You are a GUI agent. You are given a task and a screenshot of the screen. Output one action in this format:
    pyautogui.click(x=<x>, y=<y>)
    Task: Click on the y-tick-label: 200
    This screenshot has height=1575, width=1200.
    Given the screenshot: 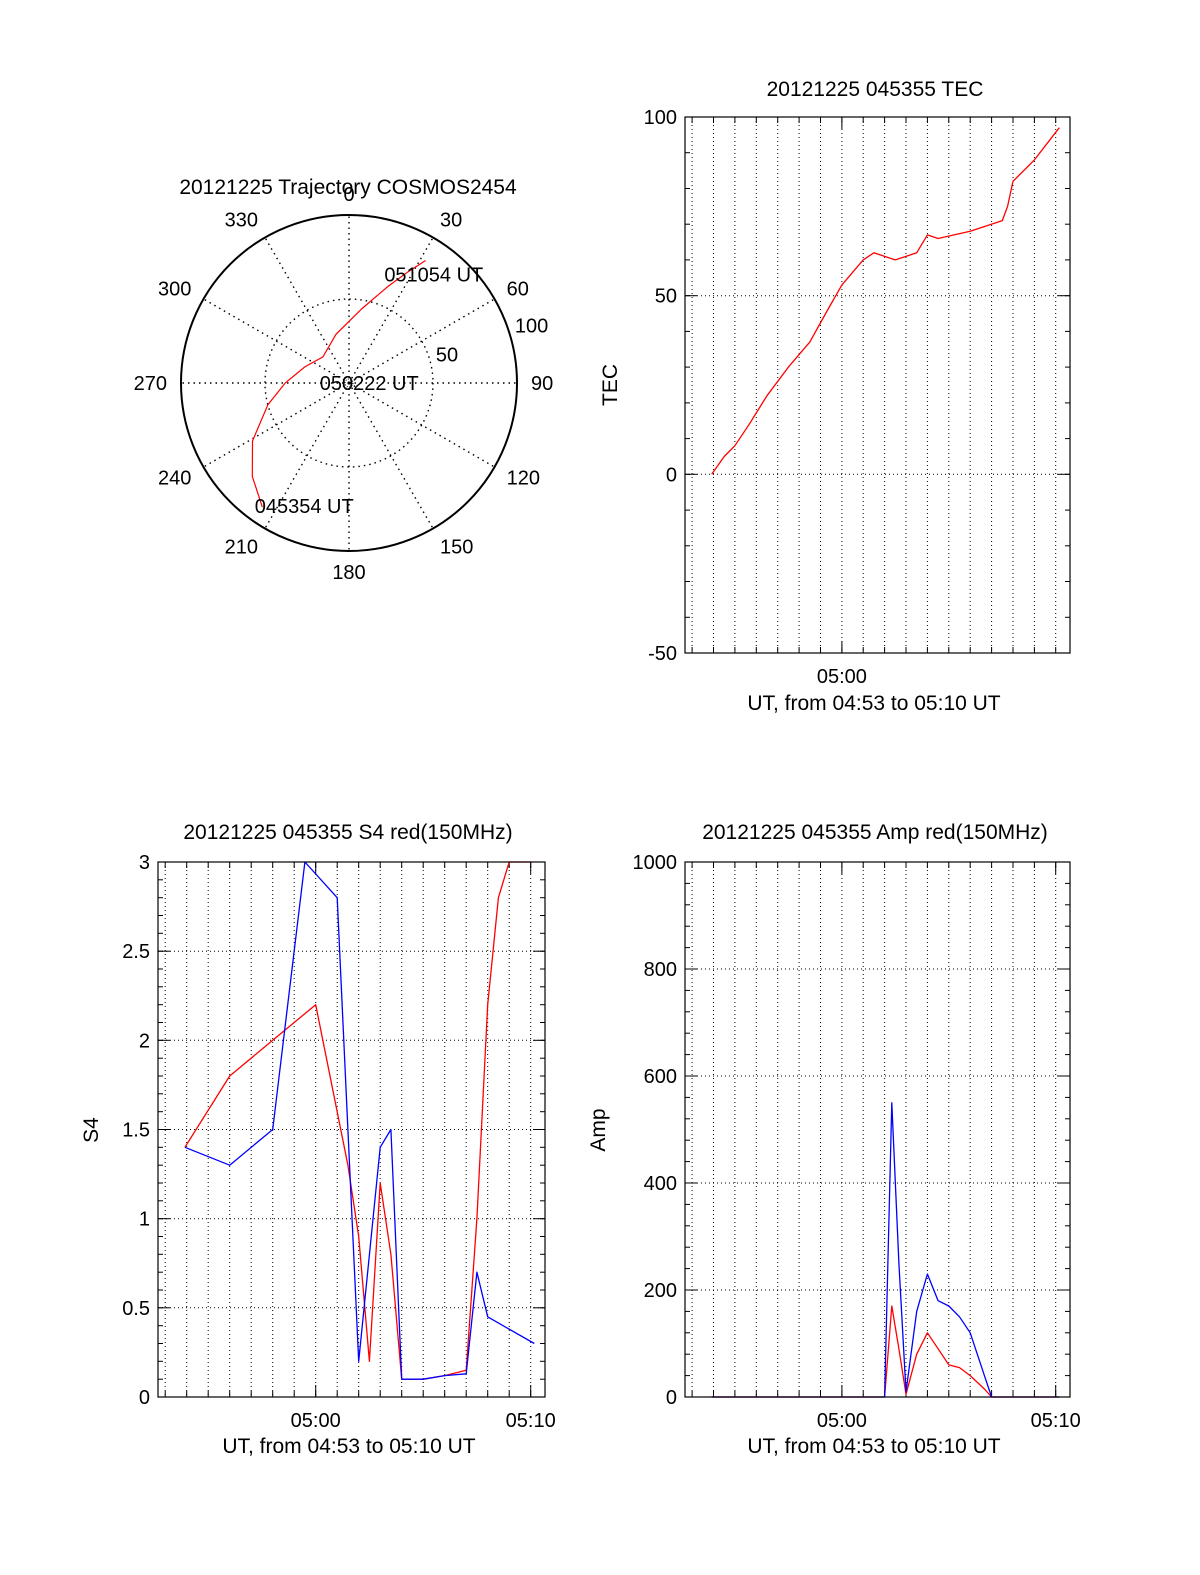 What is the action you would take?
    pyautogui.click(x=660, y=1291)
    